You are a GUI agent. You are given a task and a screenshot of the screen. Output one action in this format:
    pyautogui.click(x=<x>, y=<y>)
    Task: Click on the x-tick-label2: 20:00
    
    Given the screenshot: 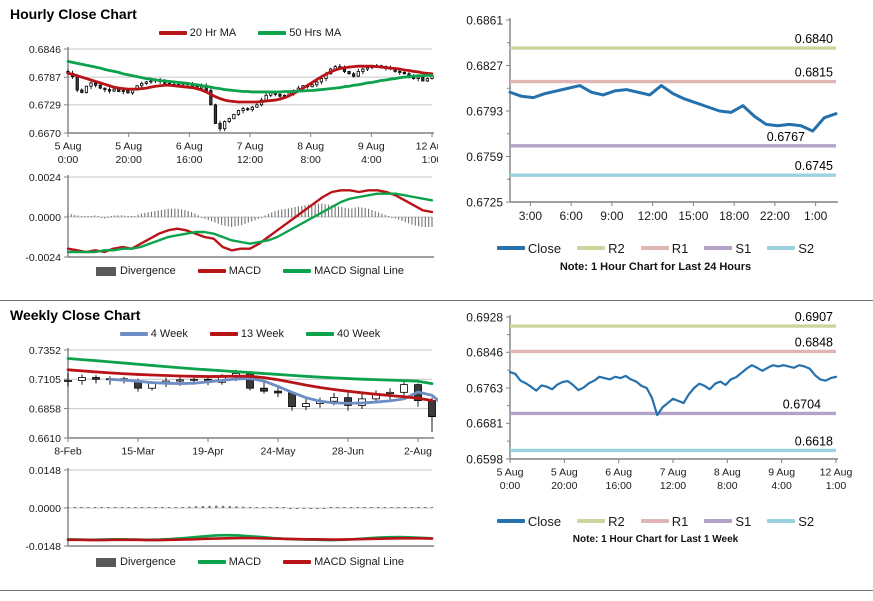 What is the action you would take?
    pyautogui.click(x=129, y=160)
    